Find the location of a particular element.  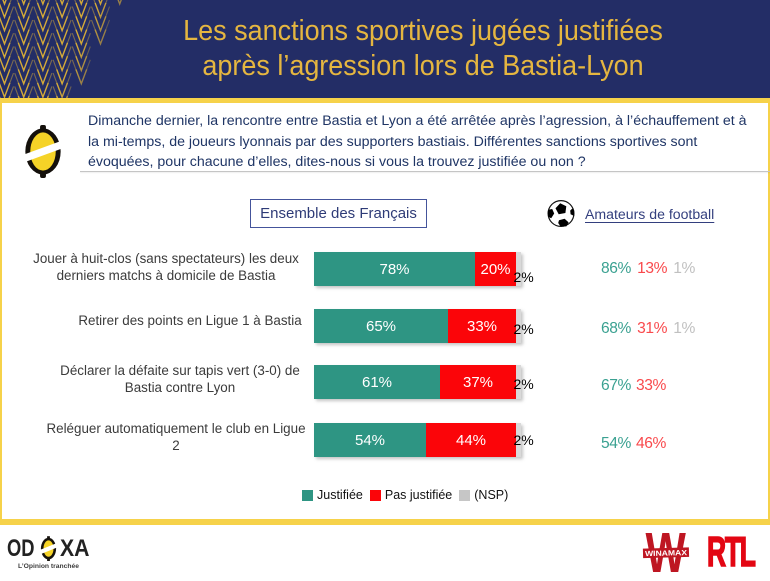

svg-text: WINAMAX is located at coordinates (666, 553).